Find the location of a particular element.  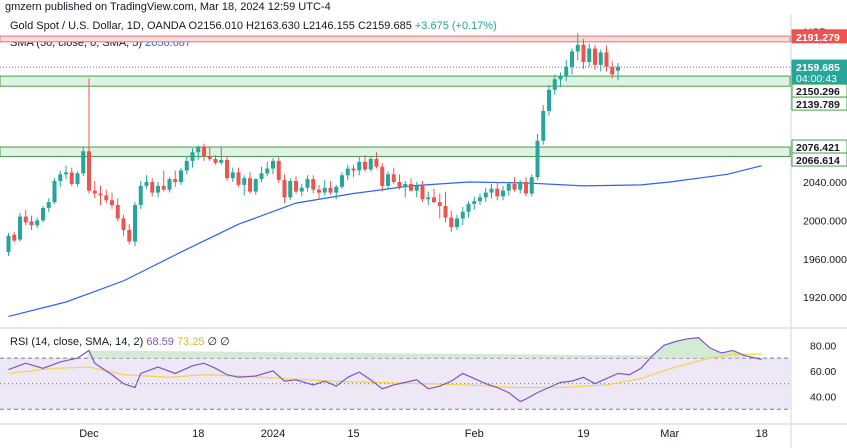

rsi-sma-value: 73.25 is located at coordinates (190, 342).